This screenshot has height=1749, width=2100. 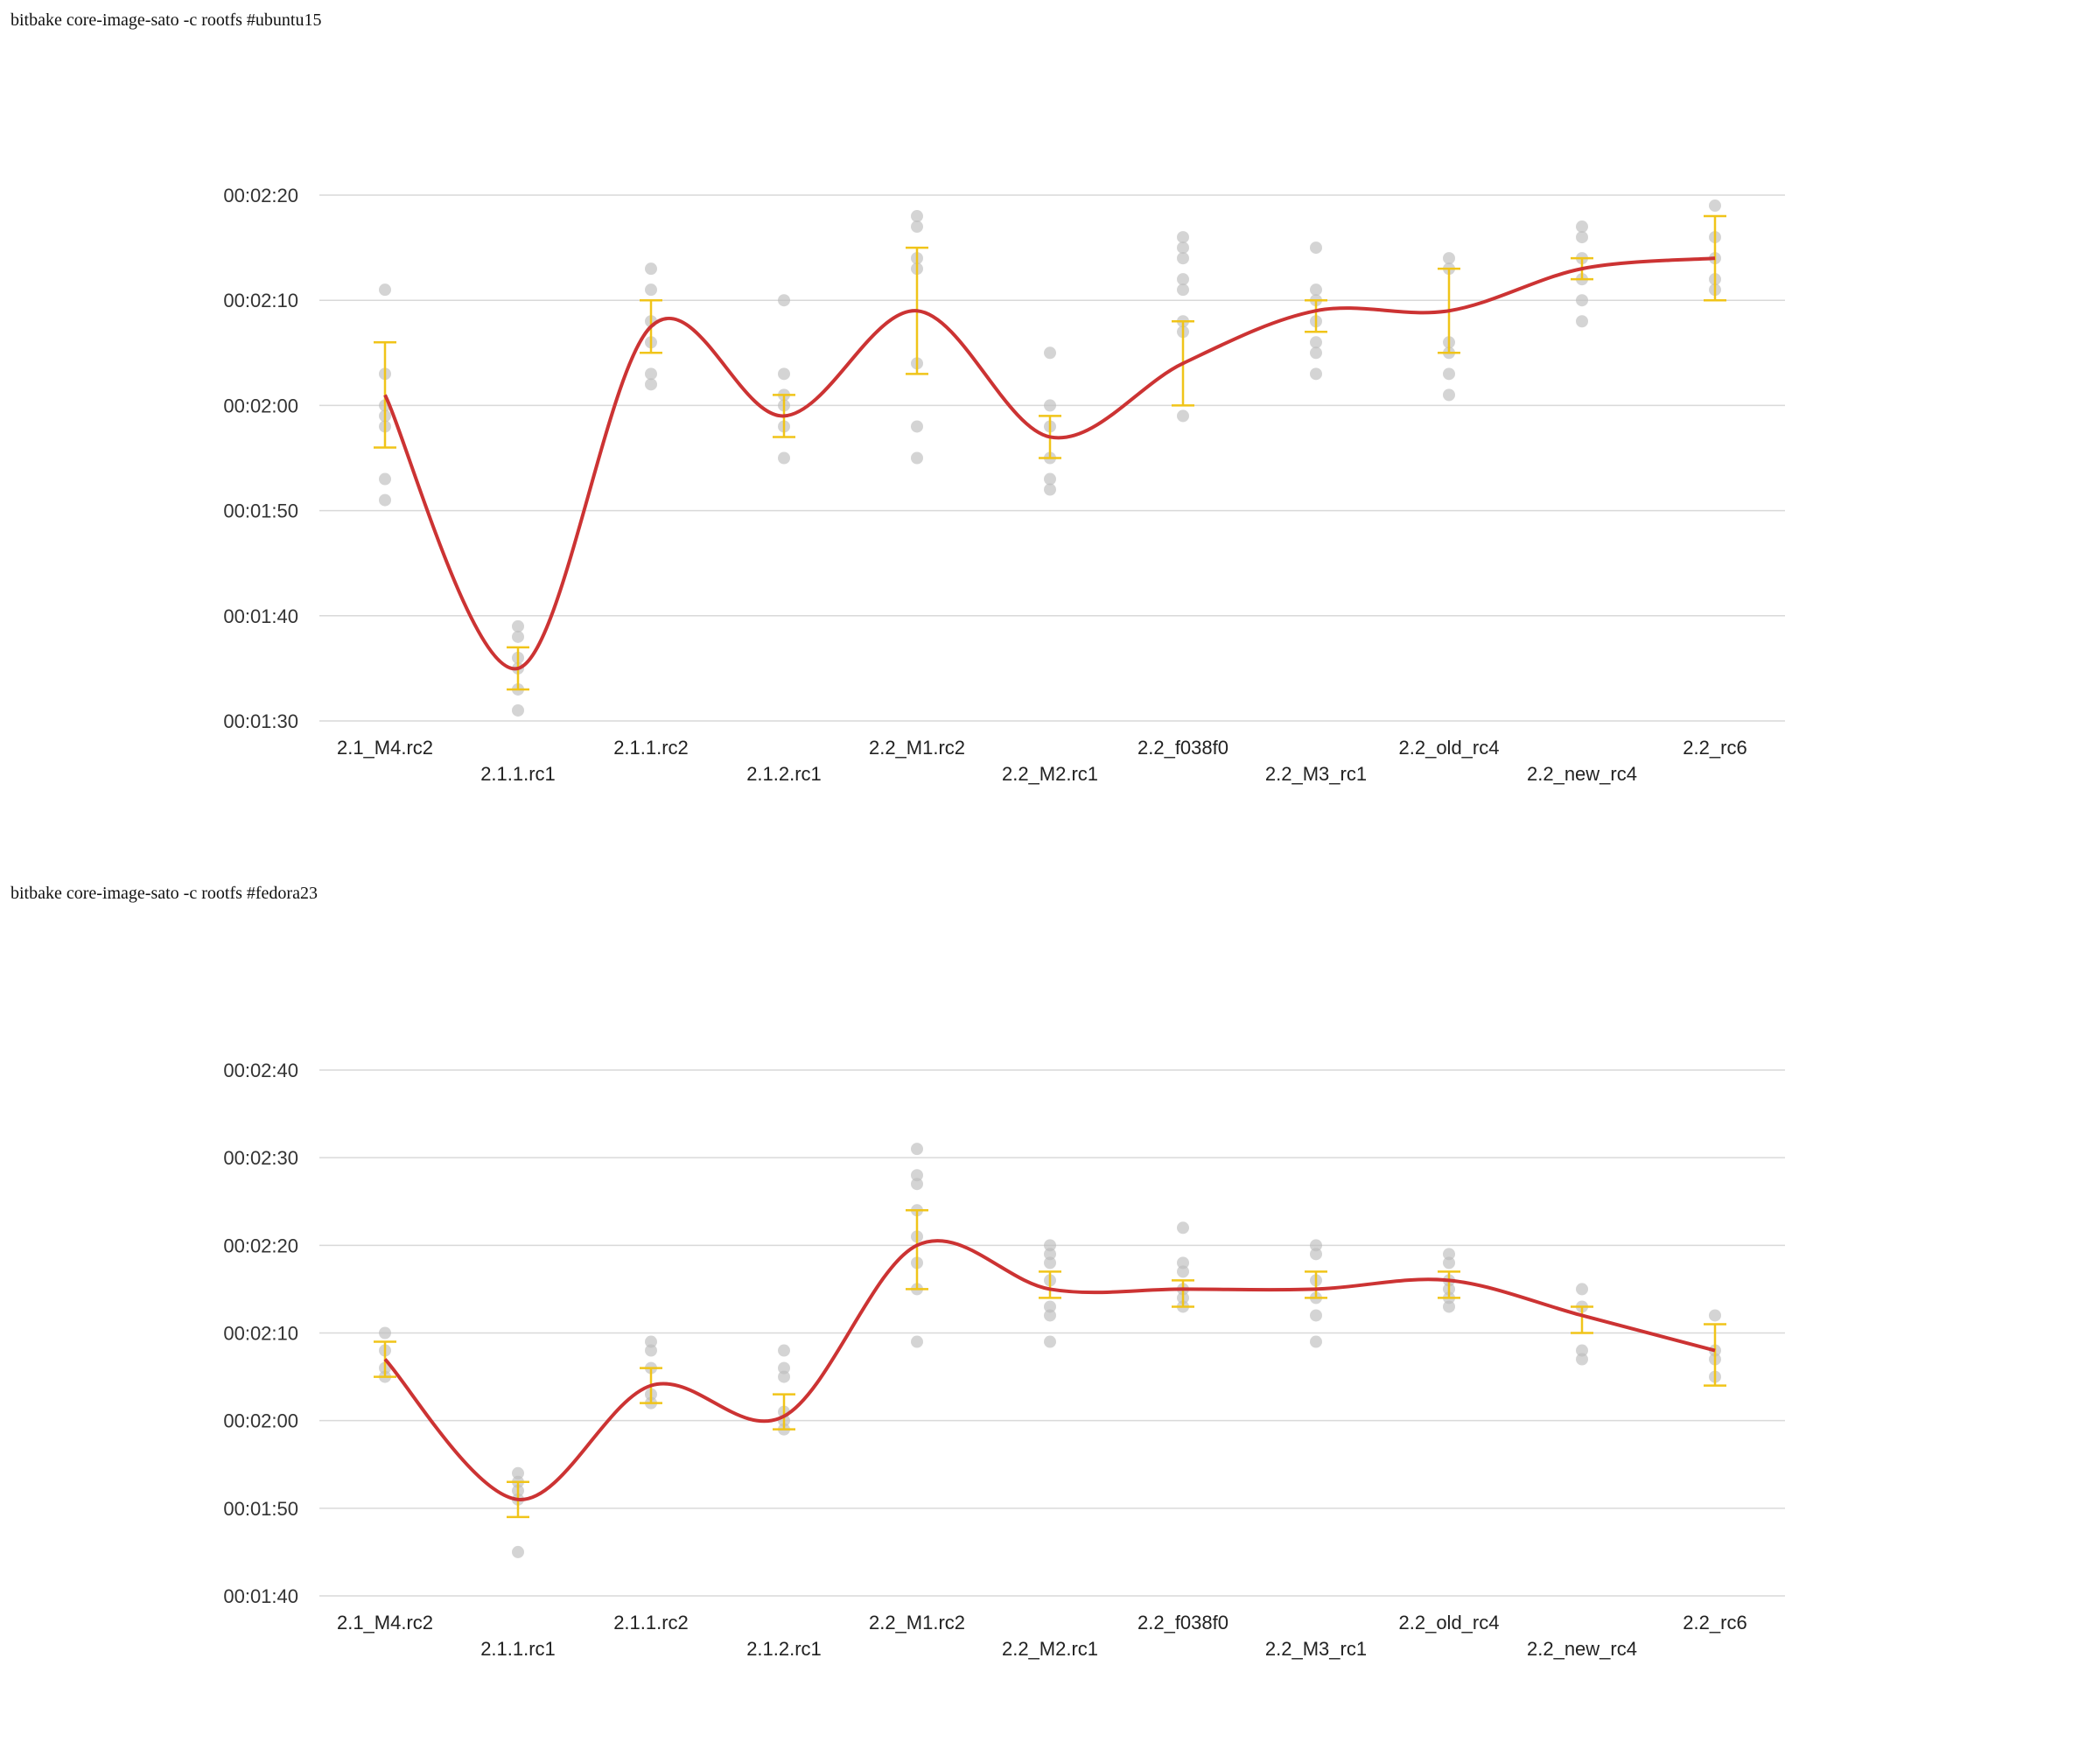 What do you see at coordinates (1049, 1370) in the screenshot?
I see `mean-line` at bounding box center [1049, 1370].